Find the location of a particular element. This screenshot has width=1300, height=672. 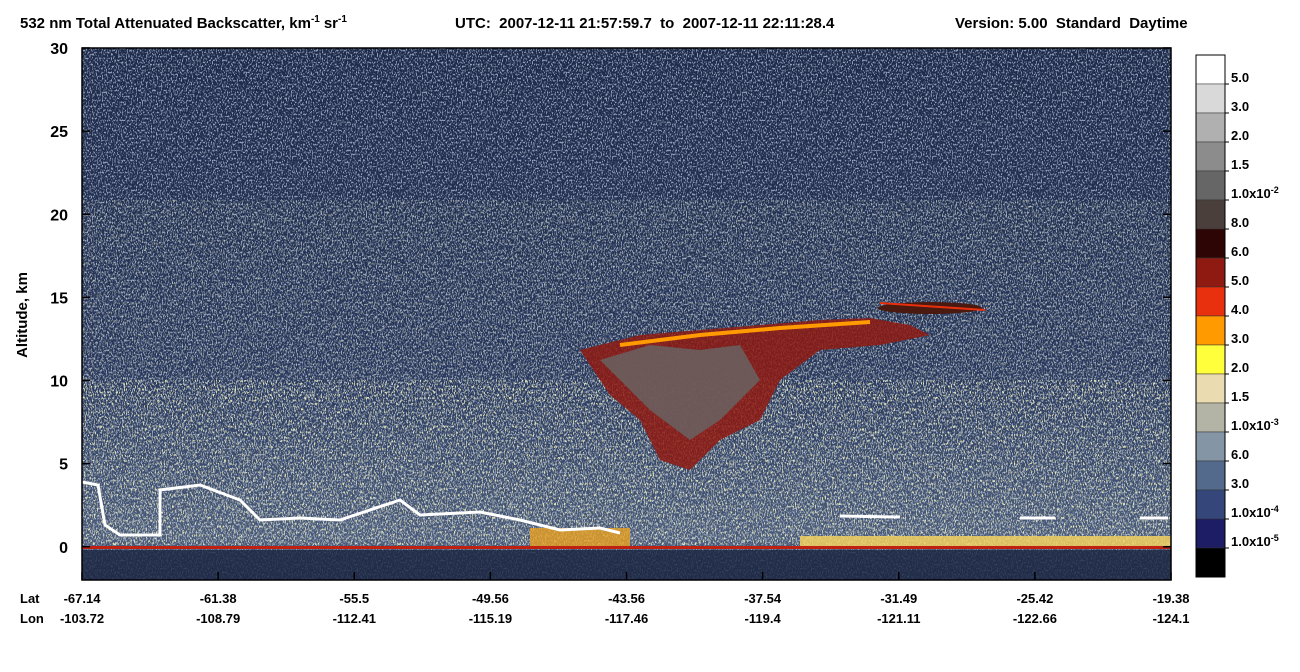

y-tick-label: 0 is located at coordinates (63, 548).